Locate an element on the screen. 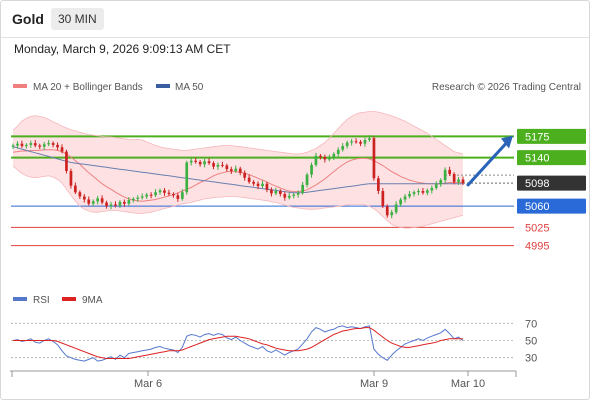 The width and height of the screenshot is (590, 400). rsi-legend-label: RSI is located at coordinates (41, 300).